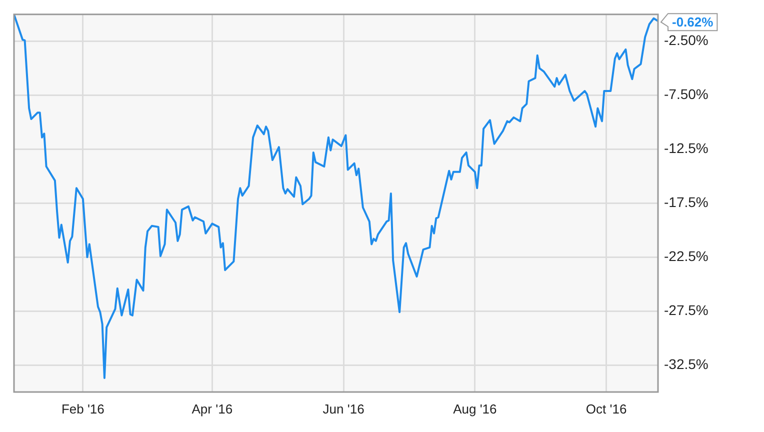 This screenshot has width=764, height=432. What do you see at coordinates (686, 40) in the screenshot?
I see `y-tick-label: -2.50%` at bounding box center [686, 40].